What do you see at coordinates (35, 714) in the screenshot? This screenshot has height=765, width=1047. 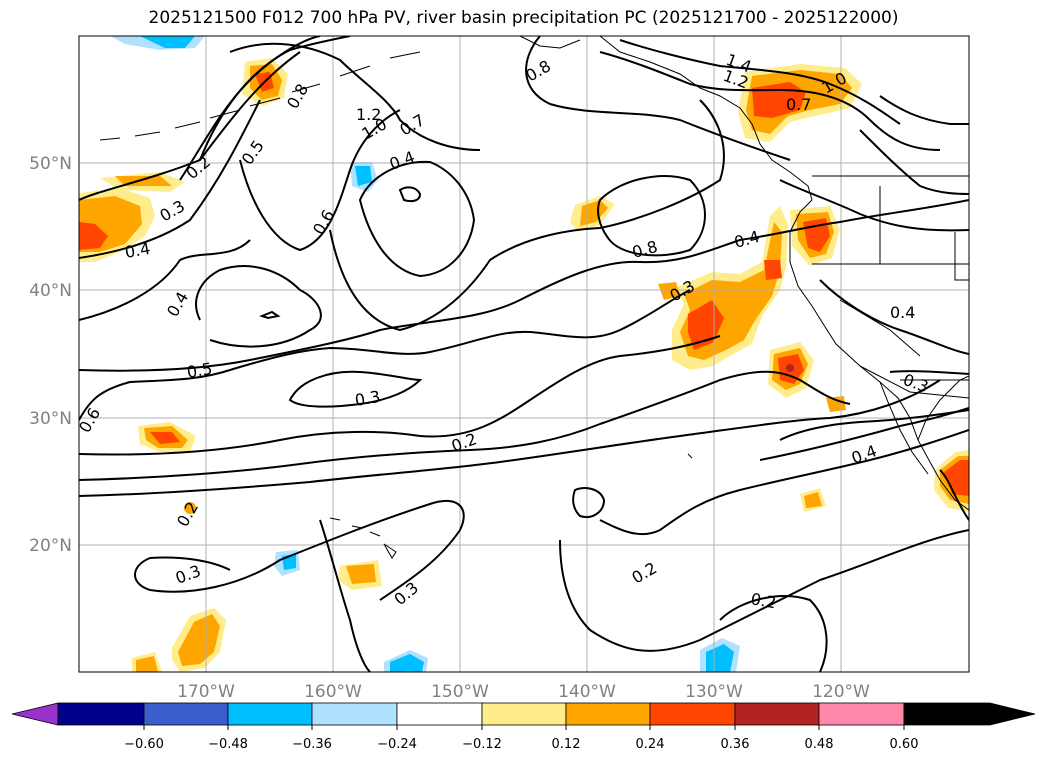 I see `colorbar-extend-low` at bounding box center [35, 714].